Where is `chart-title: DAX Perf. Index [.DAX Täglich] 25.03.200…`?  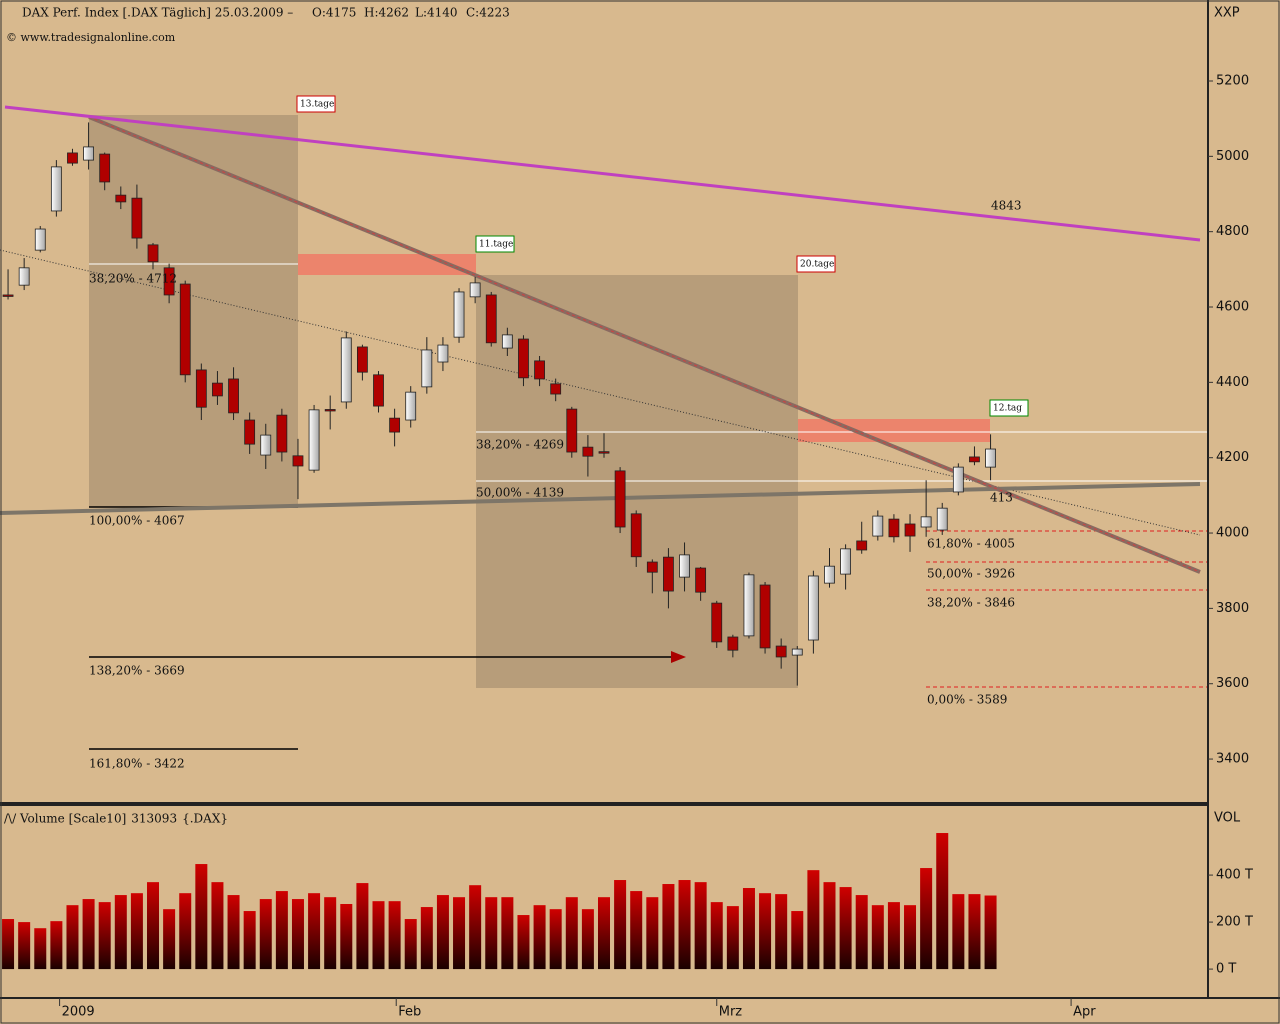
chart-title: DAX Perf. Index [.DAX Täglich] 25.03.200… is located at coordinates (157, 13).